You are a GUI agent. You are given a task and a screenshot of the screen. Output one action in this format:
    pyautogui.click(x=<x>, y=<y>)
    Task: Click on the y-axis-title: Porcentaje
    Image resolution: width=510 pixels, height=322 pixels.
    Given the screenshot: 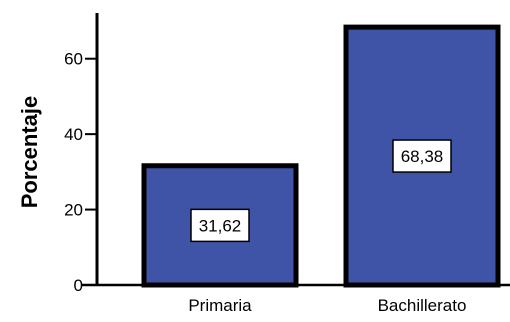 What is the action you would take?
    pyautogui.click(x=29, y=152)
    